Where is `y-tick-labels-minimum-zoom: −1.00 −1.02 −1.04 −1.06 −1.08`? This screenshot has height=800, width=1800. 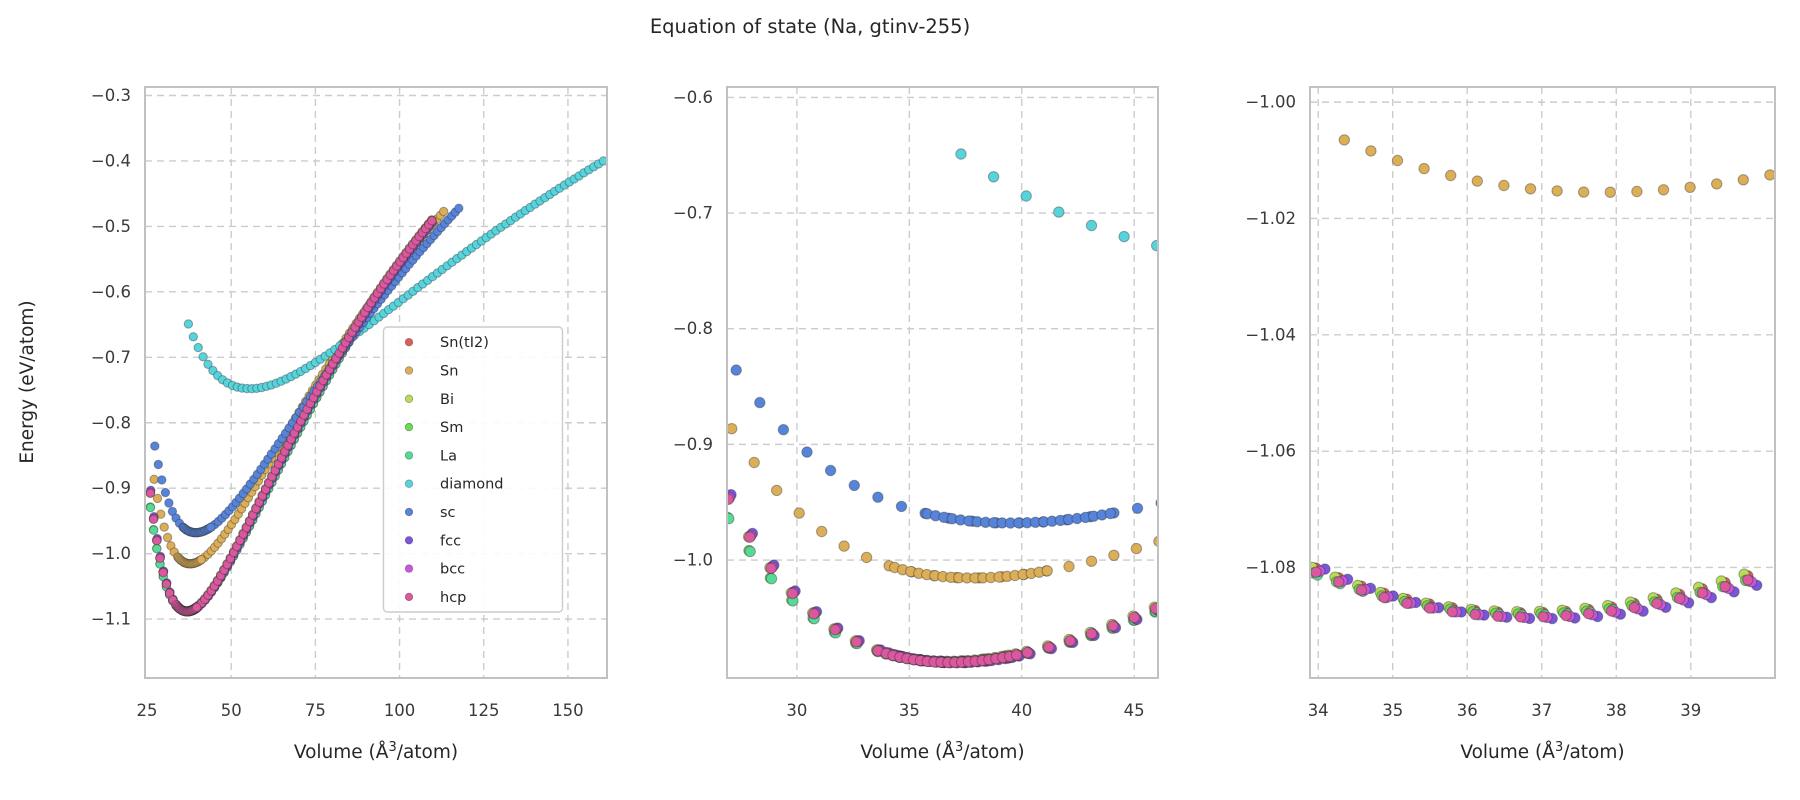
y-tick-labels-minimum-zoom: −1.00 −1.02 −1.04 −1.06 −1.08 is located at coordinates (1270, 335).